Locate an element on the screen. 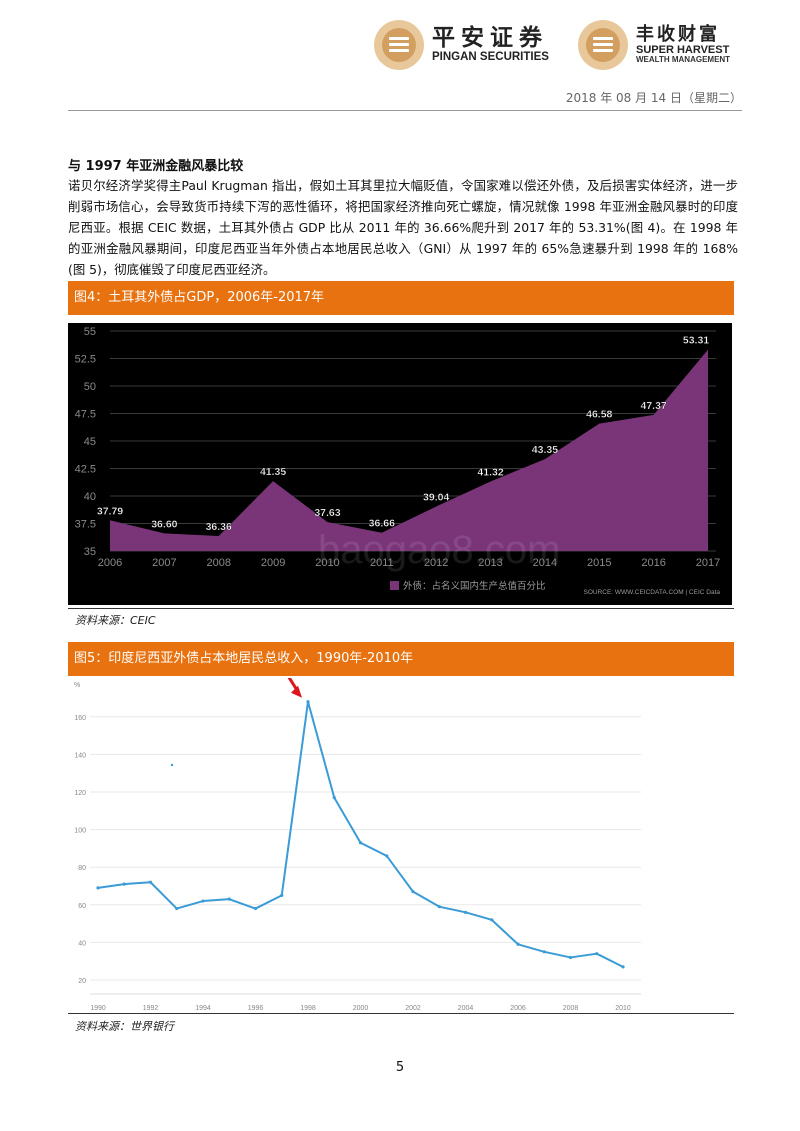 This screenshot has width=800, height=1131. figure4-xtick-label: 2007 is located at coordinates (164, 563).